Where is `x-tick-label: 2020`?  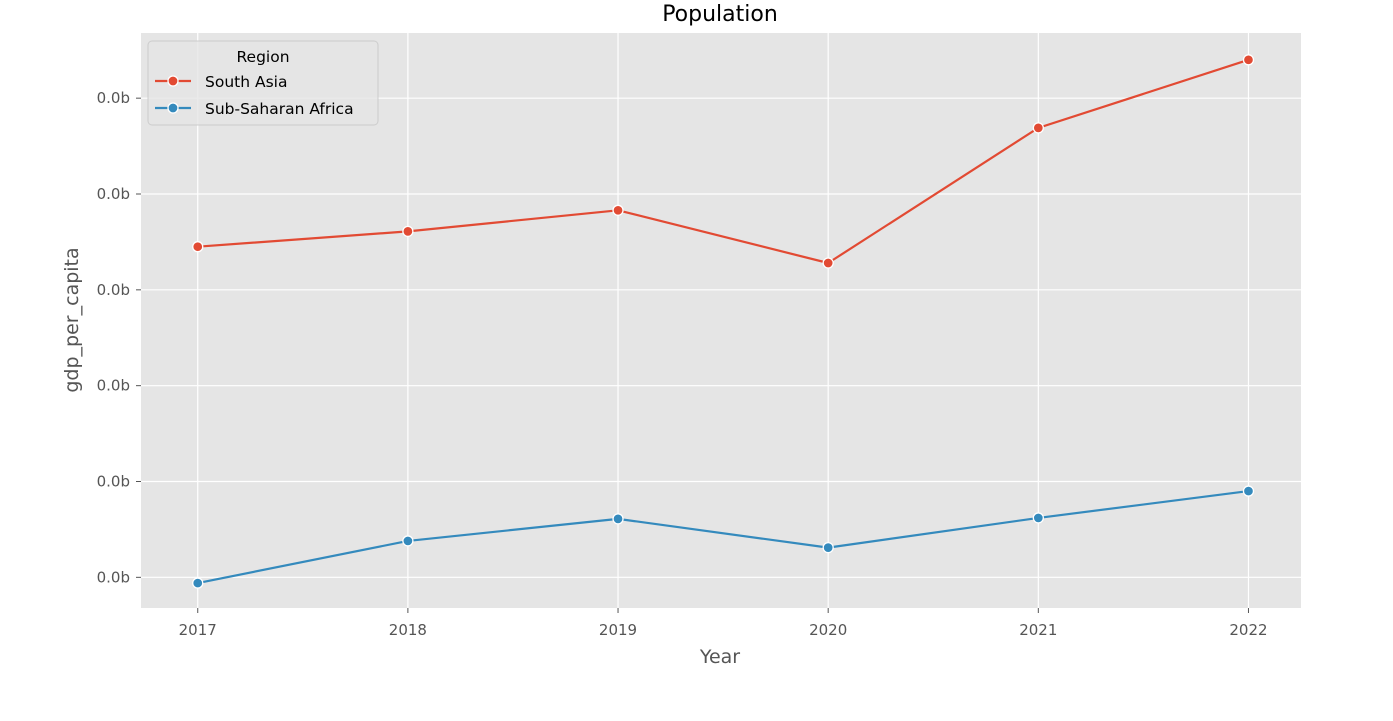 x-tick-label: 2020 is located at coordinates (828, 630).